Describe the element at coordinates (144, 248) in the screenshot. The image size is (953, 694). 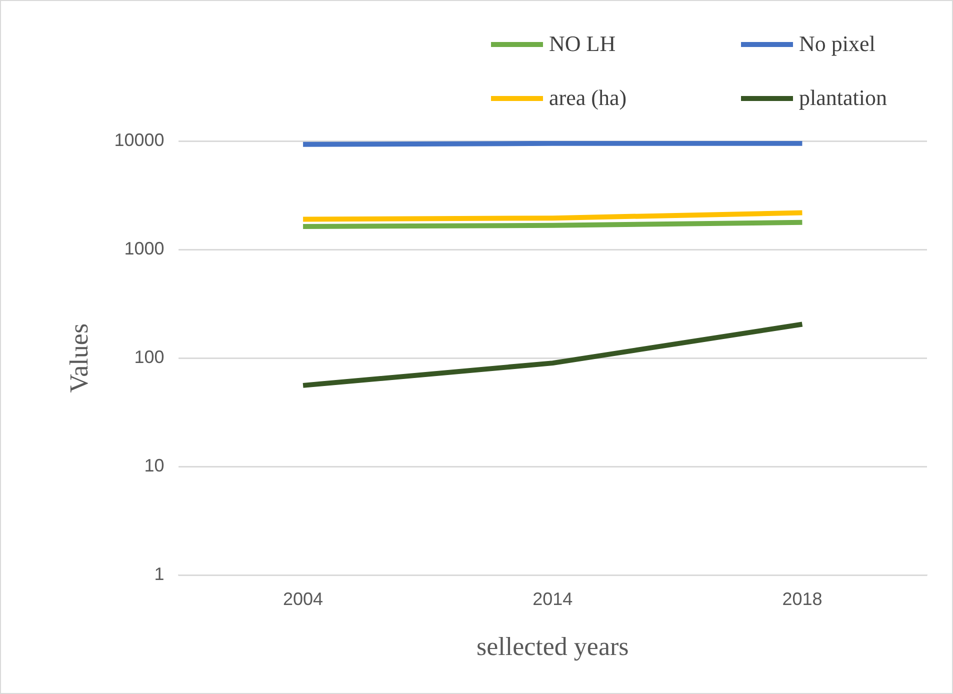
I see `y-tick-label: 1000` at that location.